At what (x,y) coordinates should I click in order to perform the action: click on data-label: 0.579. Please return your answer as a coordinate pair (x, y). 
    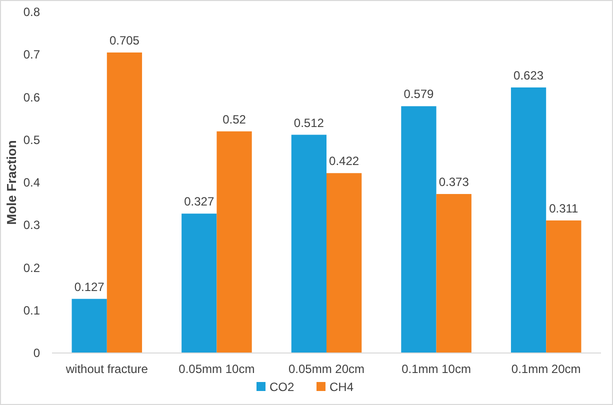
    Looking at the image, I should click on (419, 94).